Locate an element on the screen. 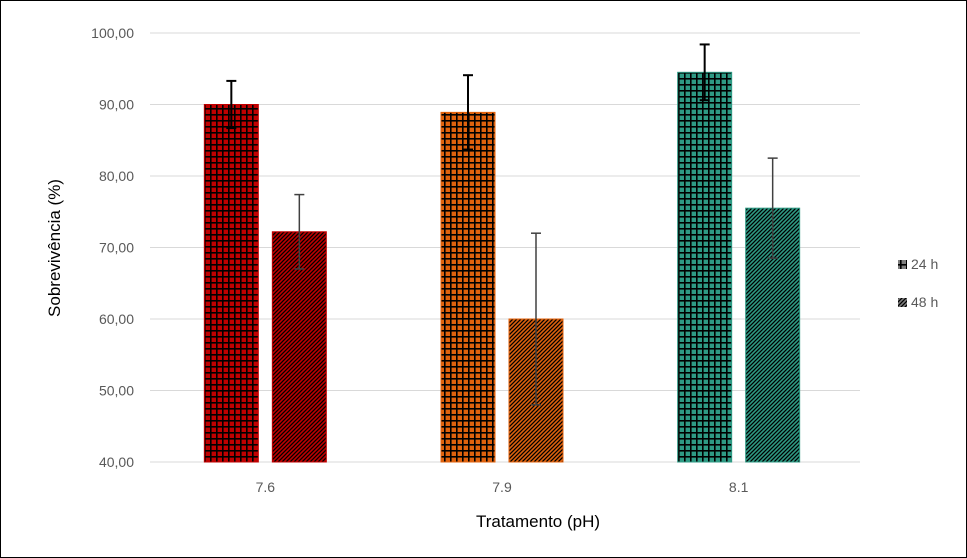  x-tick-label: 8.1 is located at coordinates (739, 487).